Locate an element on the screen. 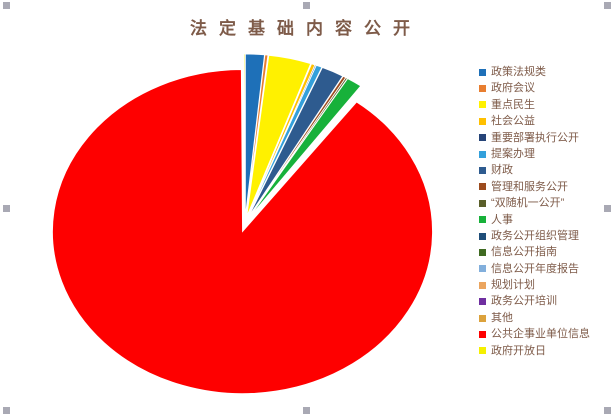 The image size is (612, 420). legend-label: 政府会议 is located at coordinates (513, 88).